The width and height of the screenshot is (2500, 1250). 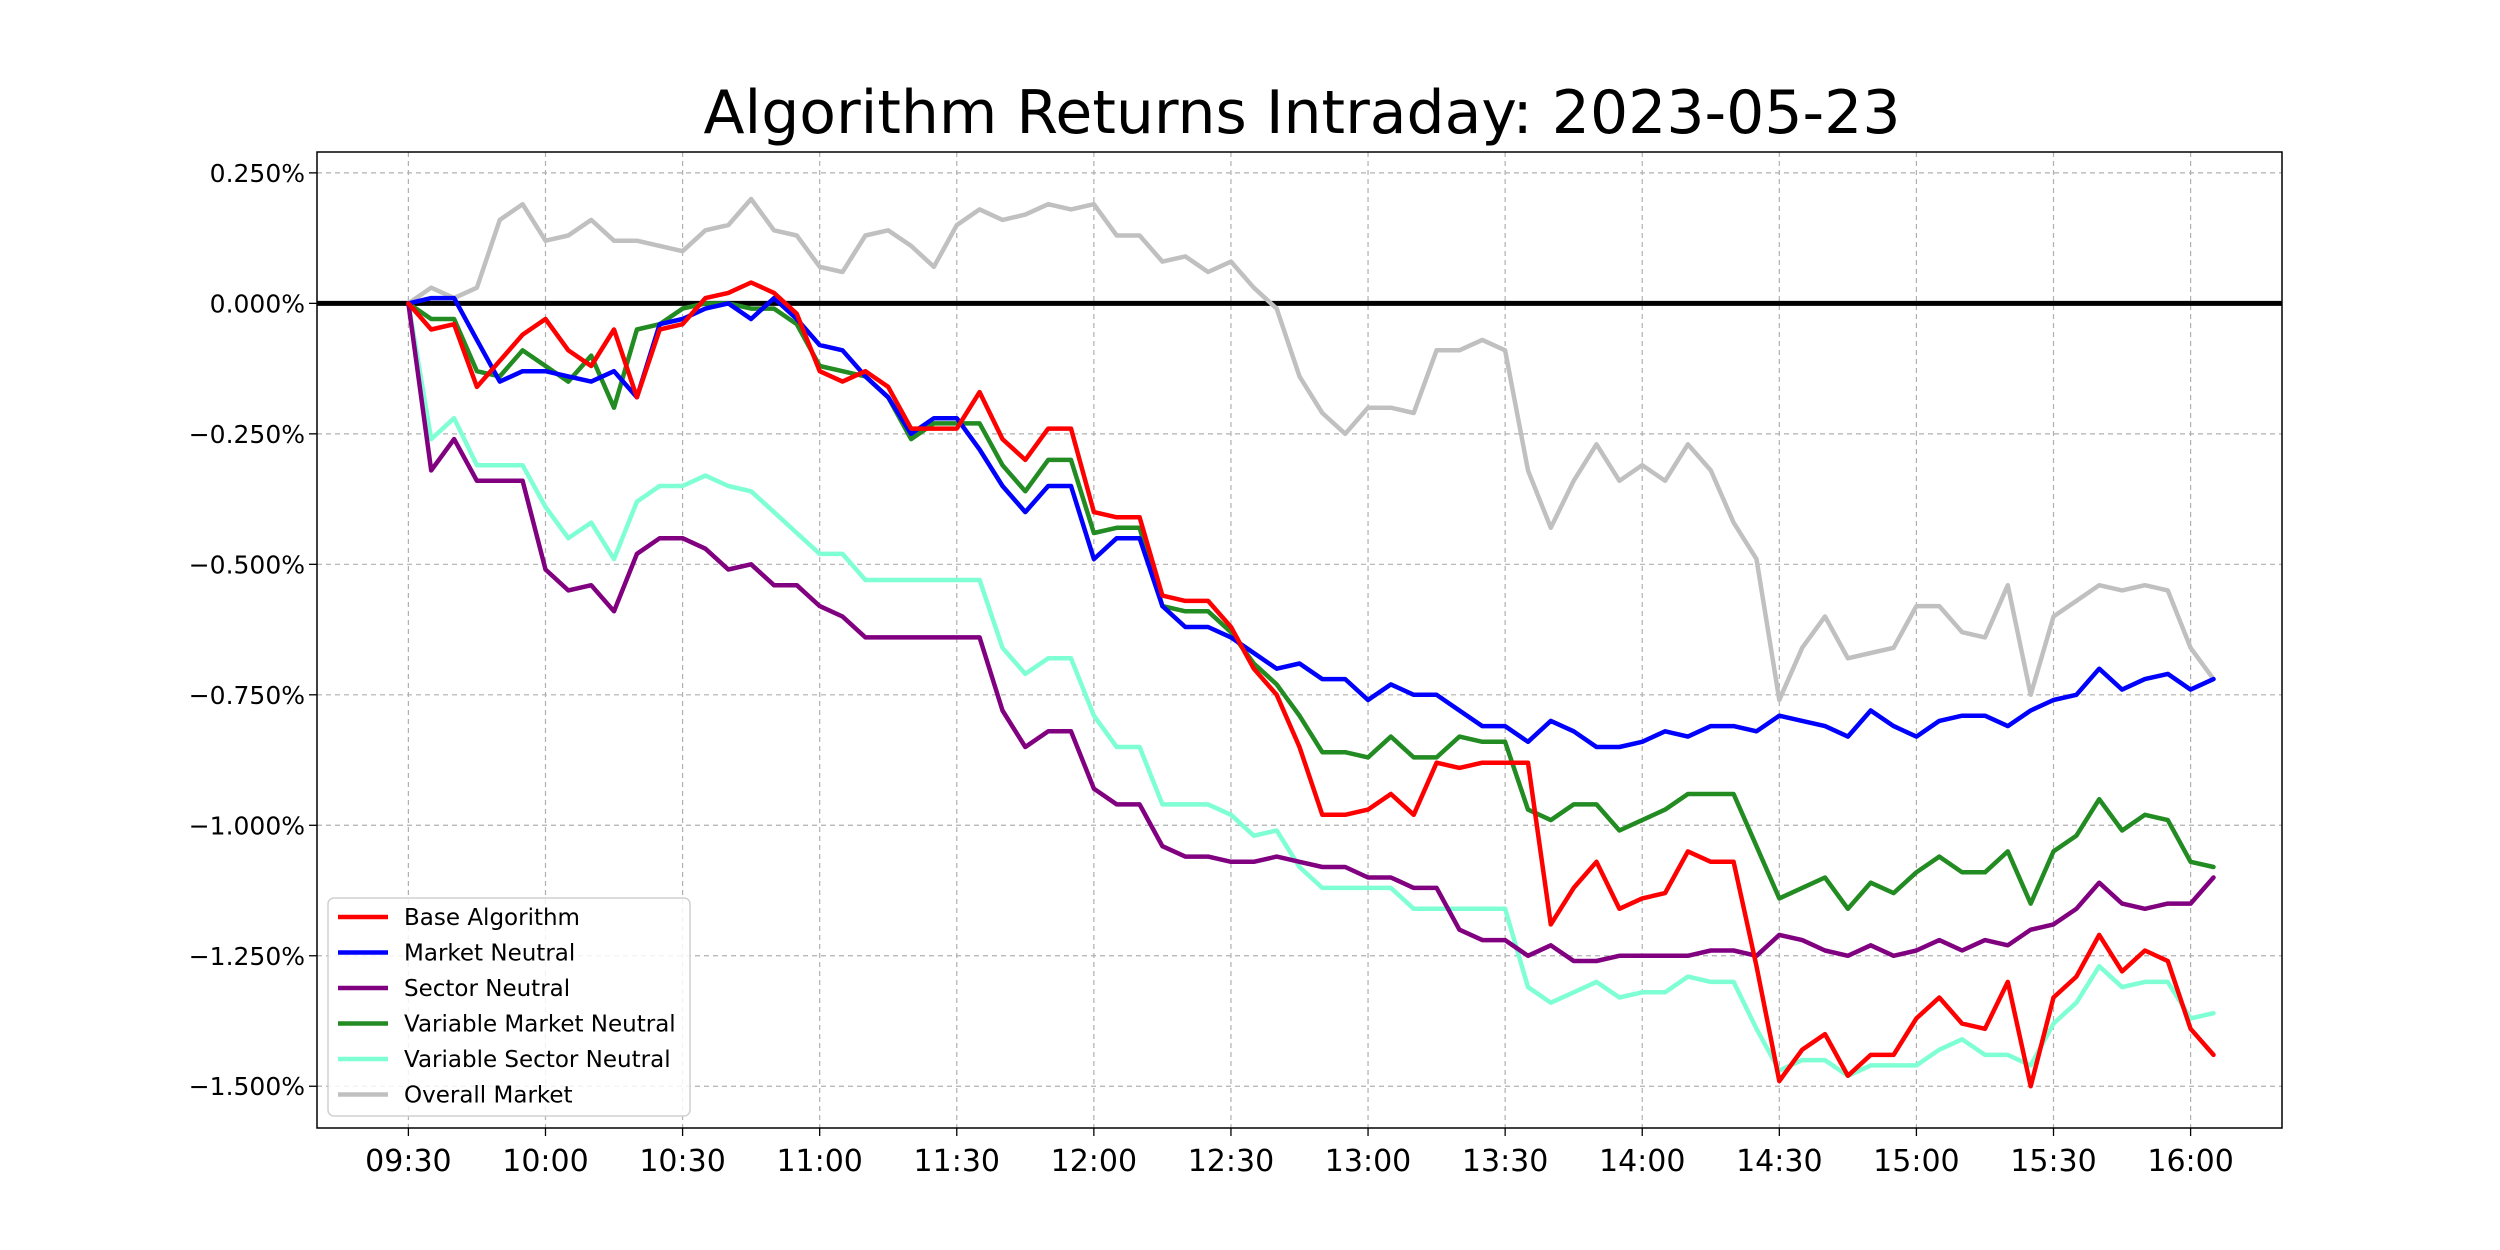 What do you see at coordinates (682, 1161) in the screenshot?
I see `x-tick-label: 10:30` at bounding box center [682, 1161].